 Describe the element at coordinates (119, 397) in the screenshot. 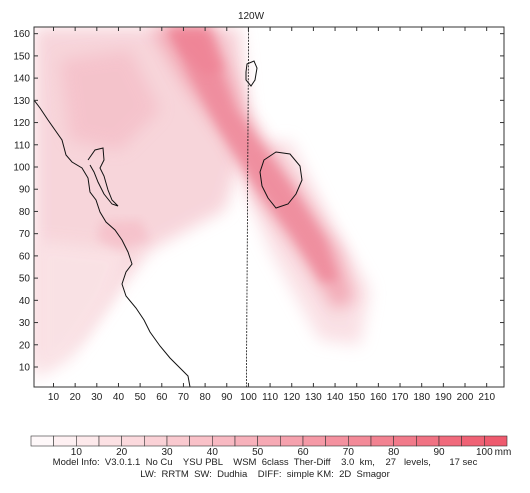

I see `x-tick-label: 40` at that location.